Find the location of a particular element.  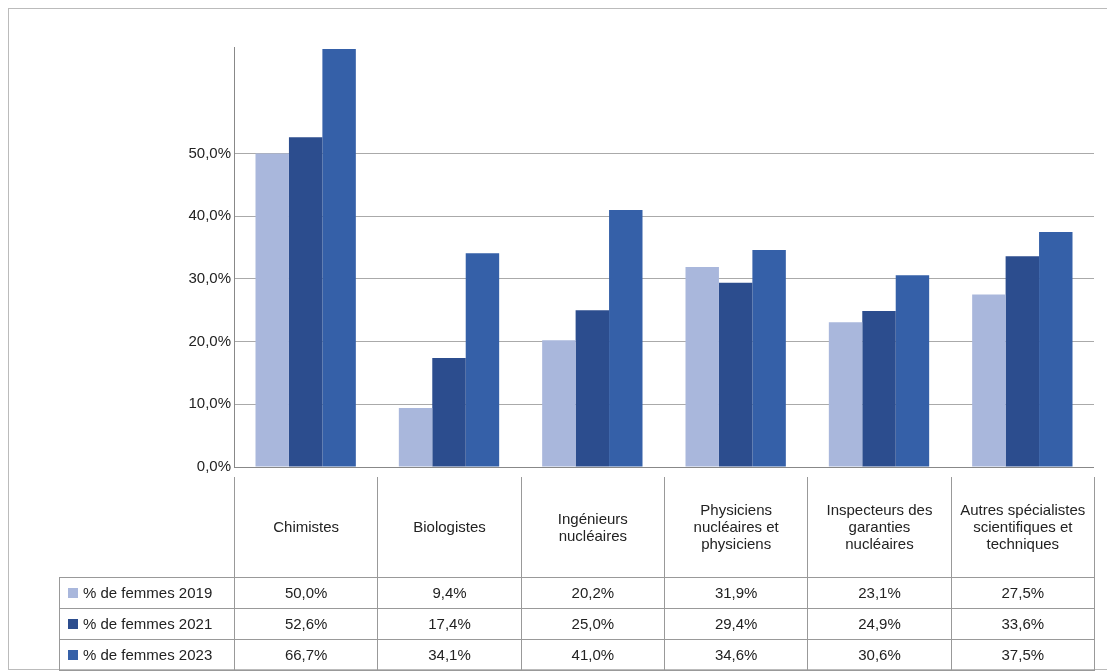

data-label: 31,9% is located at coordinates (736, 592).